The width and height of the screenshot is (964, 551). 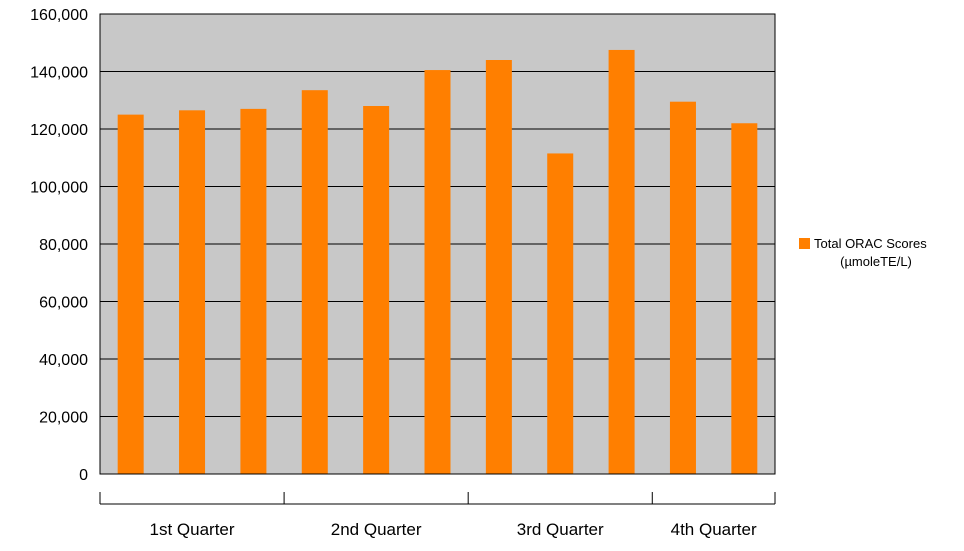 I want to click on legend-unit-label: (µmoleTE/L), so click(x=876, y=261).